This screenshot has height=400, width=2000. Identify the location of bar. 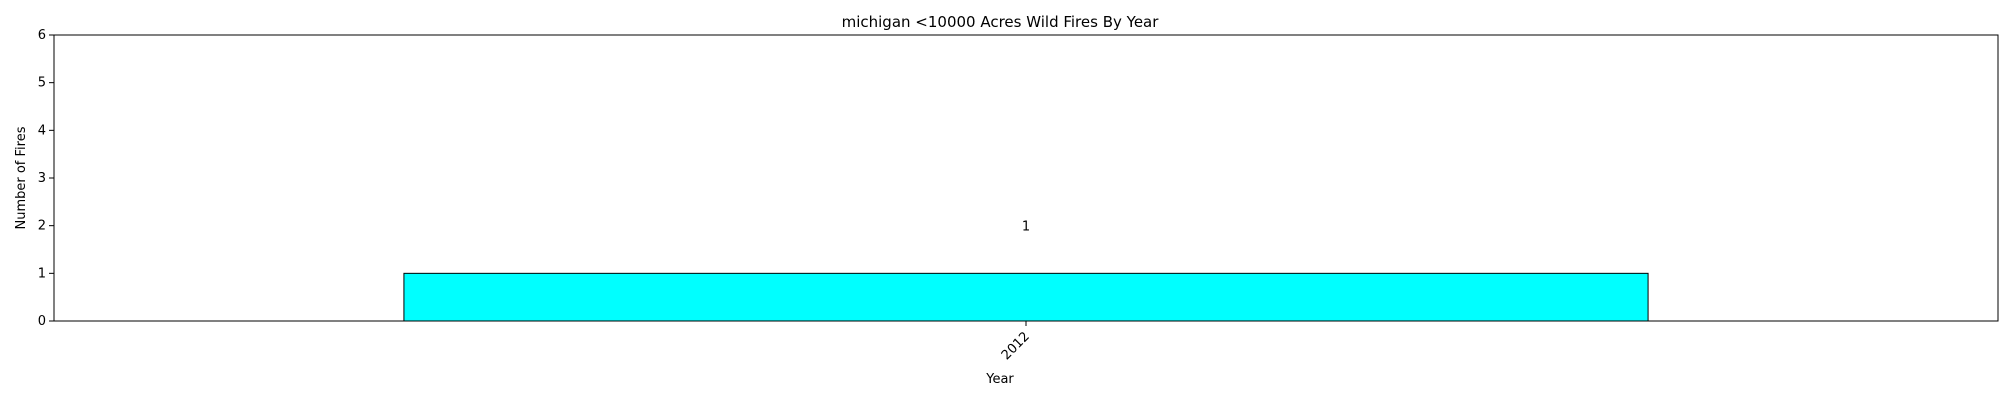
(1026, 297).